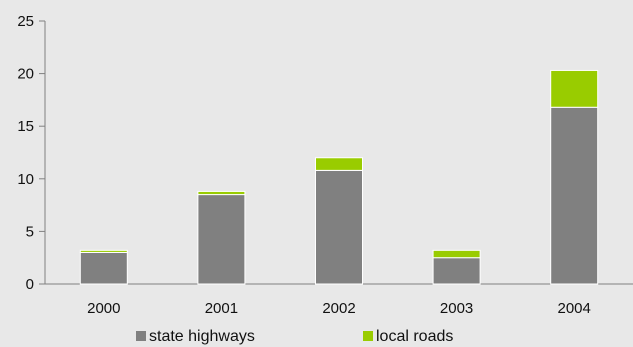 The height and width of the screenshot is (347, 633). Describe the element at coordinates (414, 336) in the screenshot. I see `legend-label-local-roads: local roads` at that location.